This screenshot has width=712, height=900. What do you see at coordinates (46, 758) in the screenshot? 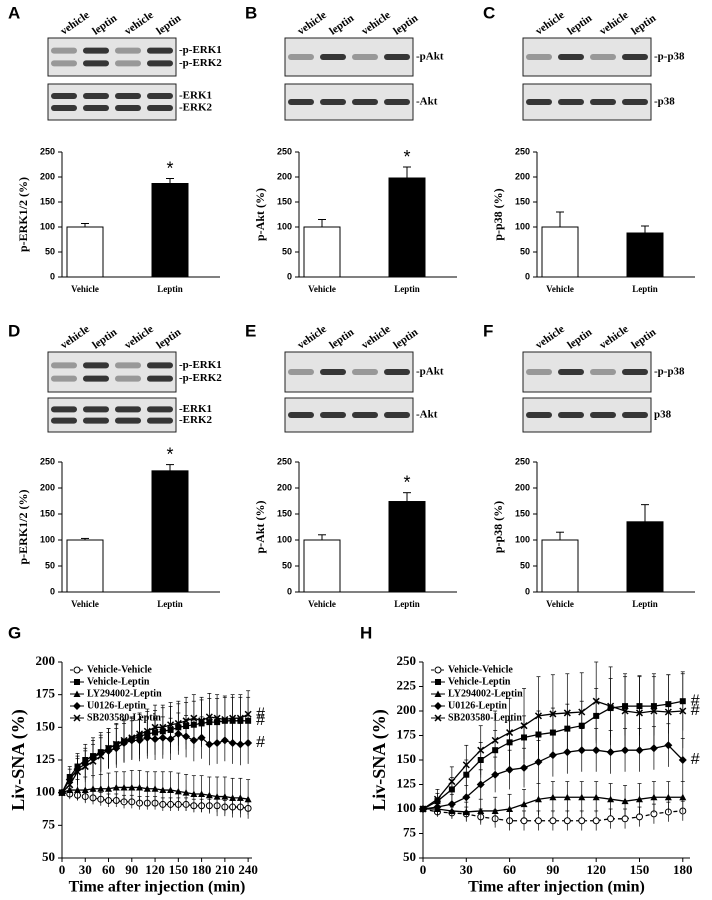
I see `y-tick-label: 125` at bounding box center [46, 758].